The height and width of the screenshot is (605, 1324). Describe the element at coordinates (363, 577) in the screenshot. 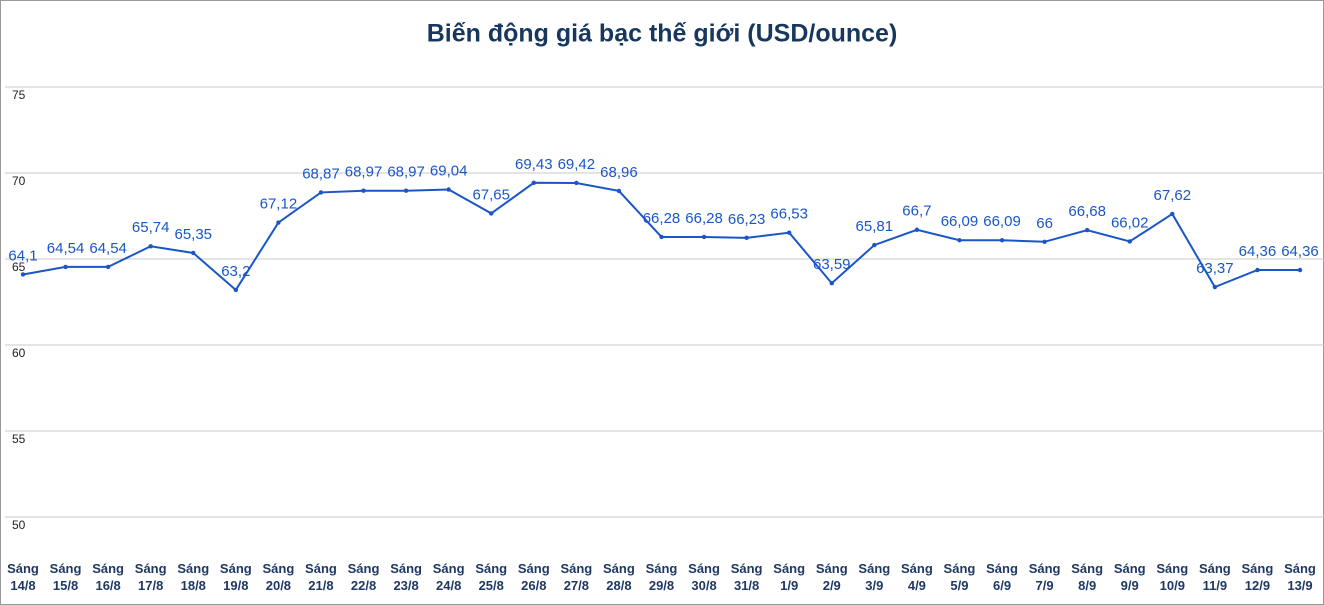

I see `x-tick-label: Sáng 22/8` at that location.